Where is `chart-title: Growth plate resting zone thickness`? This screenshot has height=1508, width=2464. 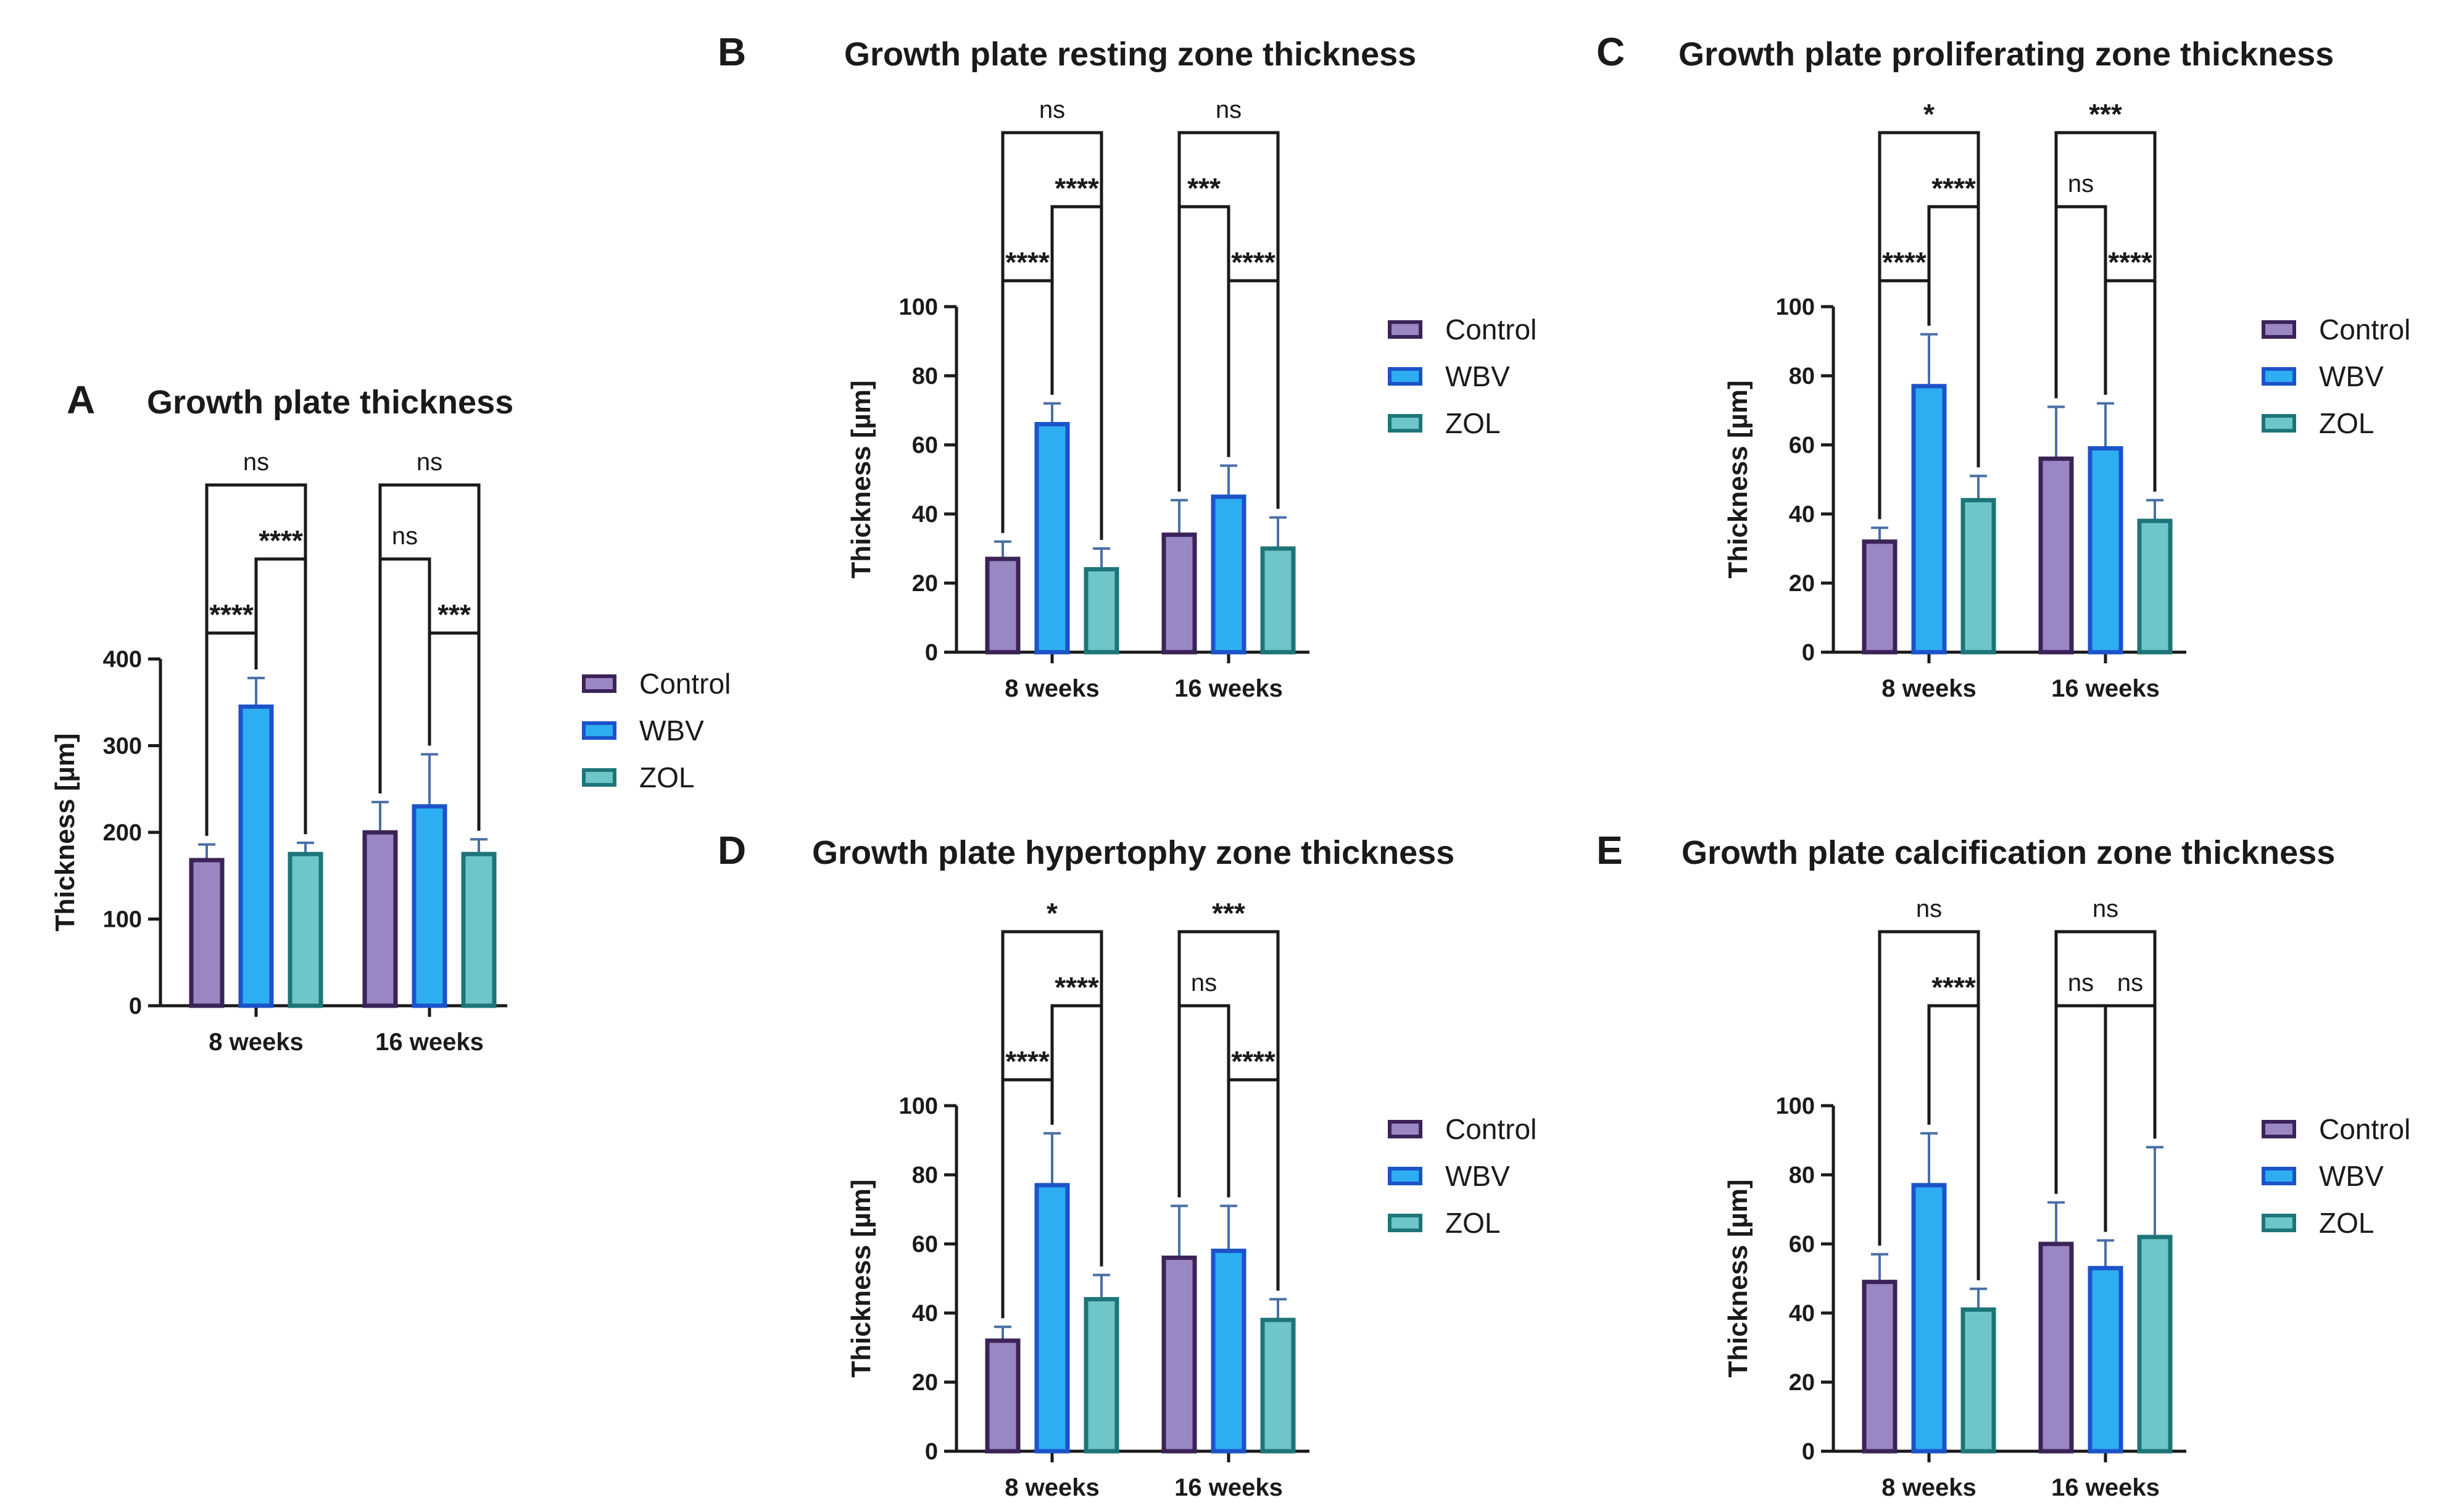
chart-title: Growth plate resting zone thickness is located at coordinates (1130, 54).